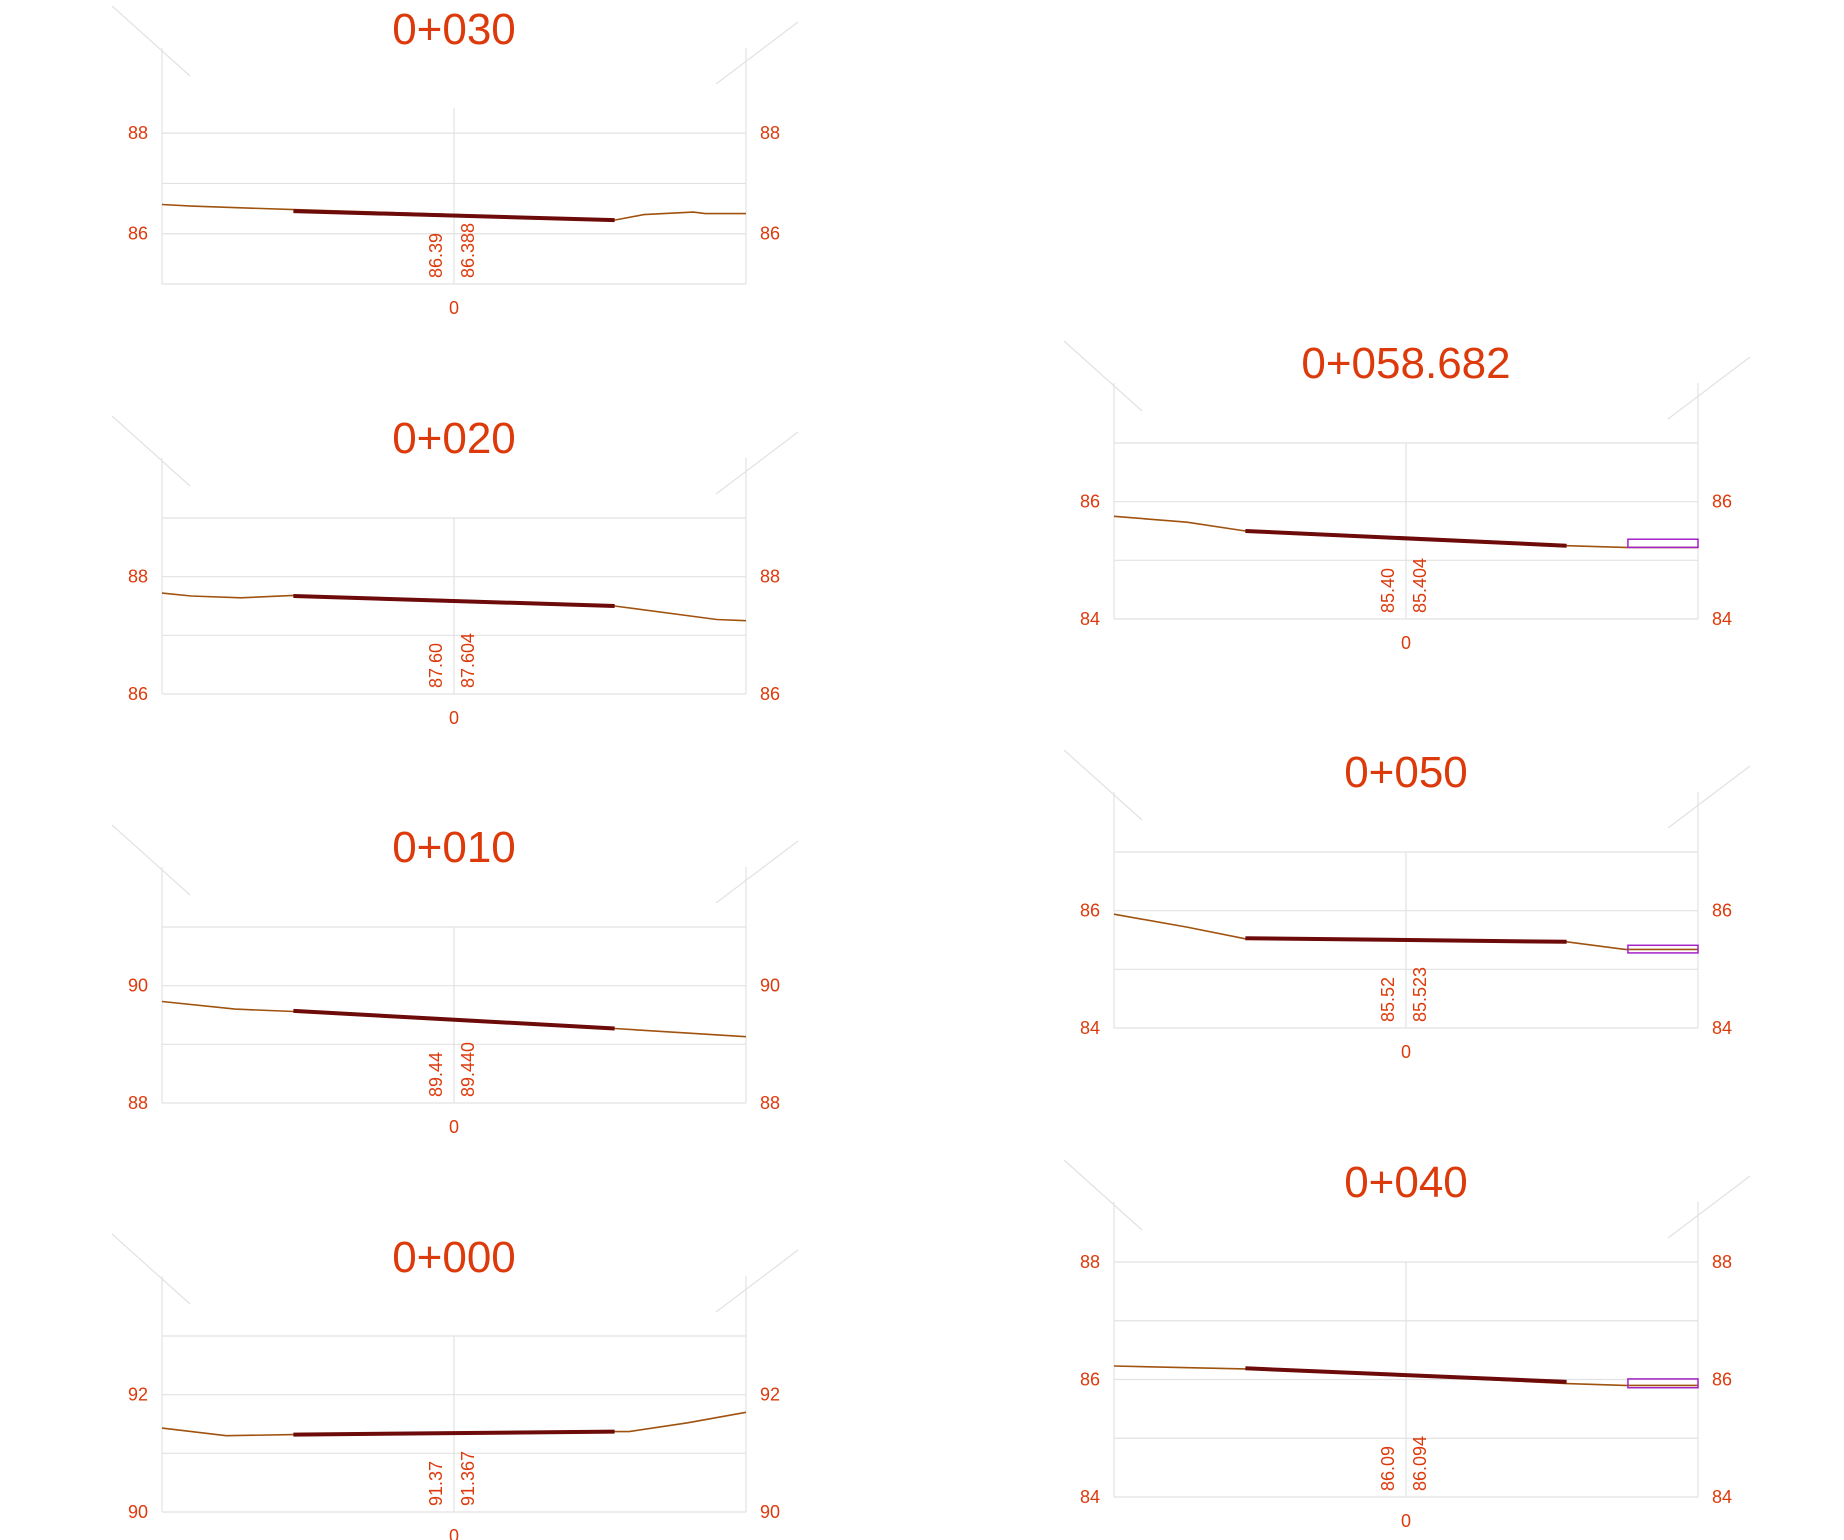 The width and height of the screenshot is (1844, 1540). I want to click on design-elevation-label: 91.367, so click(468, 1478).